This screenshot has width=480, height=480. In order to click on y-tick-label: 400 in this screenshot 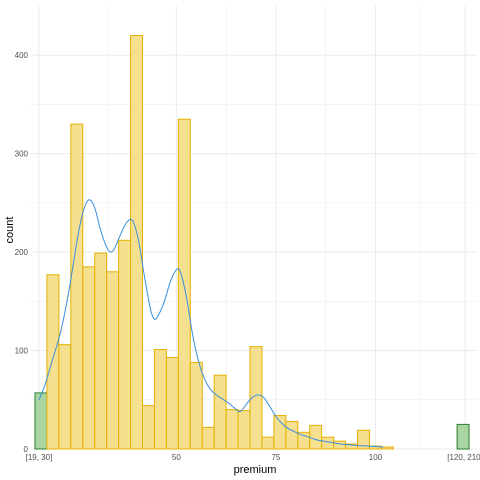, I will do `click(22, 55)`.